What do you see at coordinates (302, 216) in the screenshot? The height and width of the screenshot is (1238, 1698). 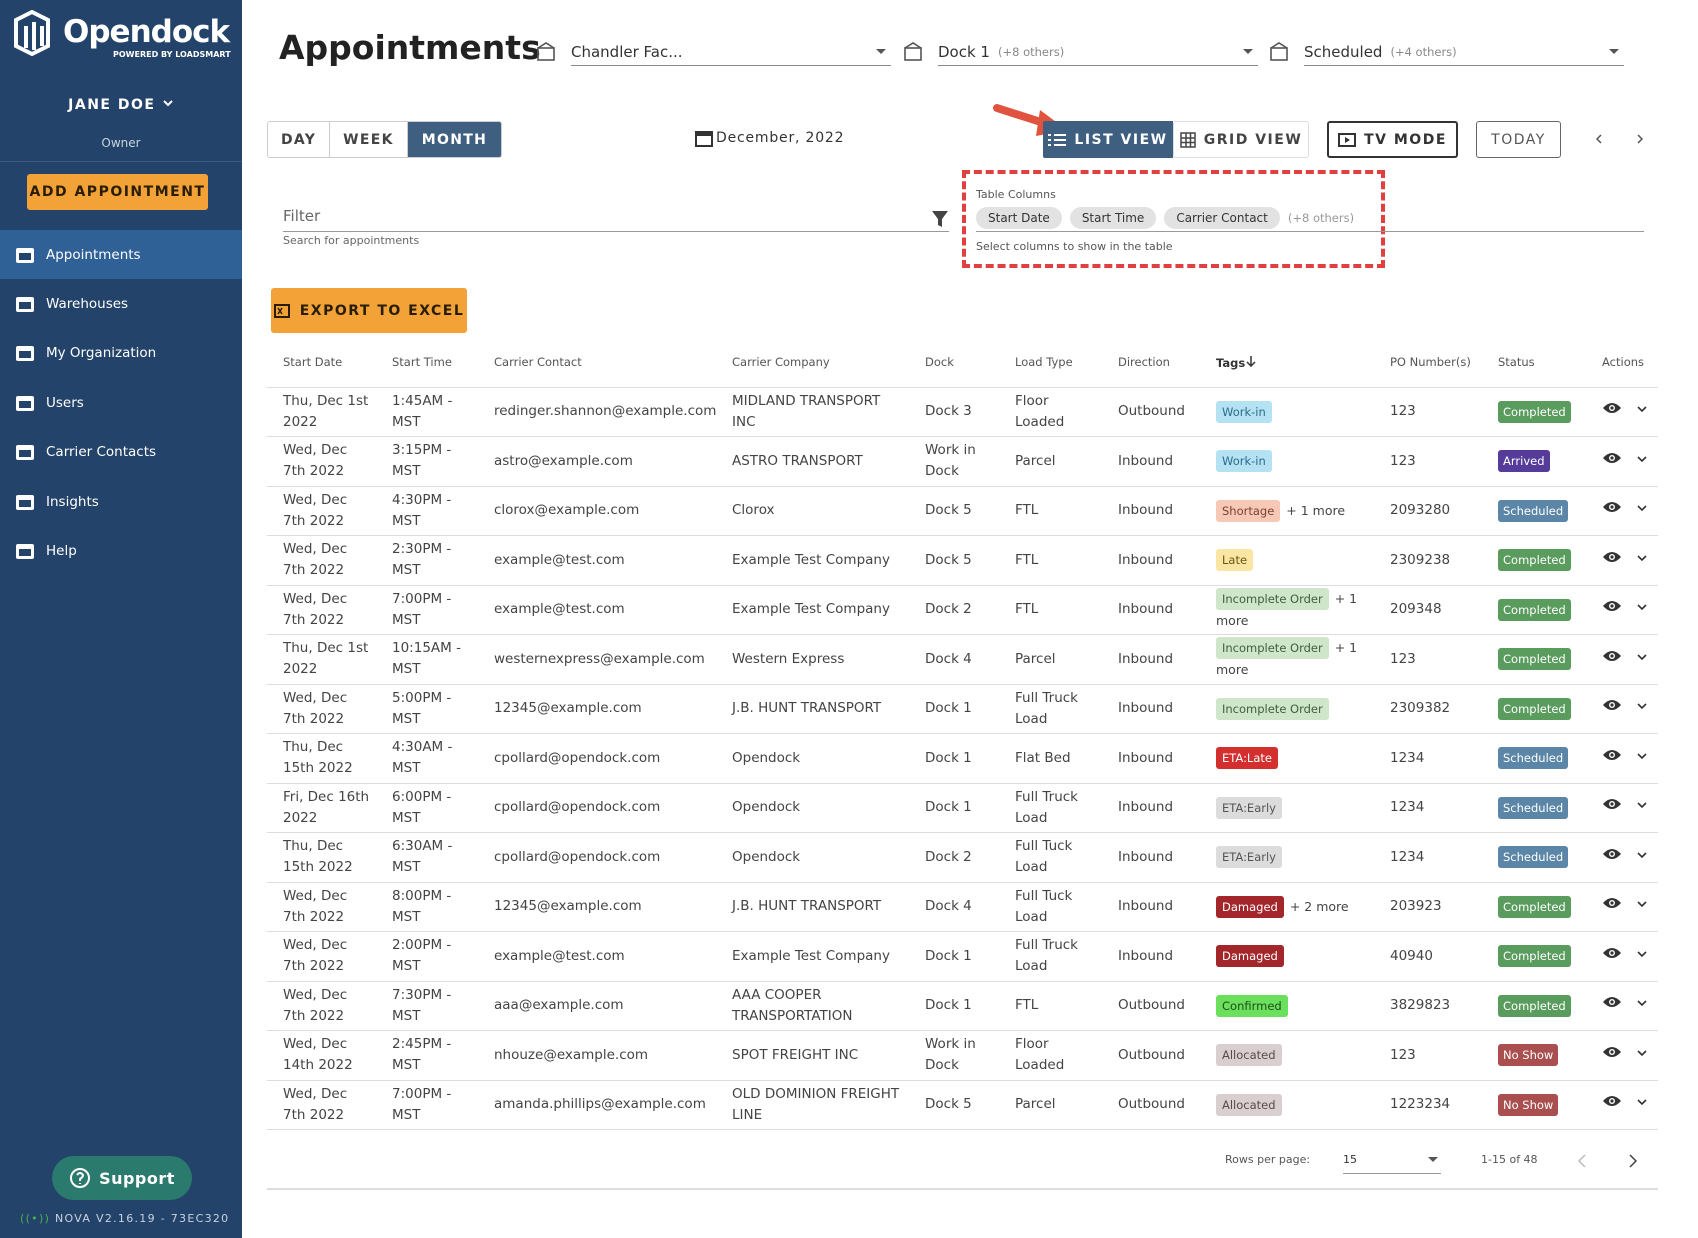 I see `filter-label: Filter` at bounding box center [302, 216].